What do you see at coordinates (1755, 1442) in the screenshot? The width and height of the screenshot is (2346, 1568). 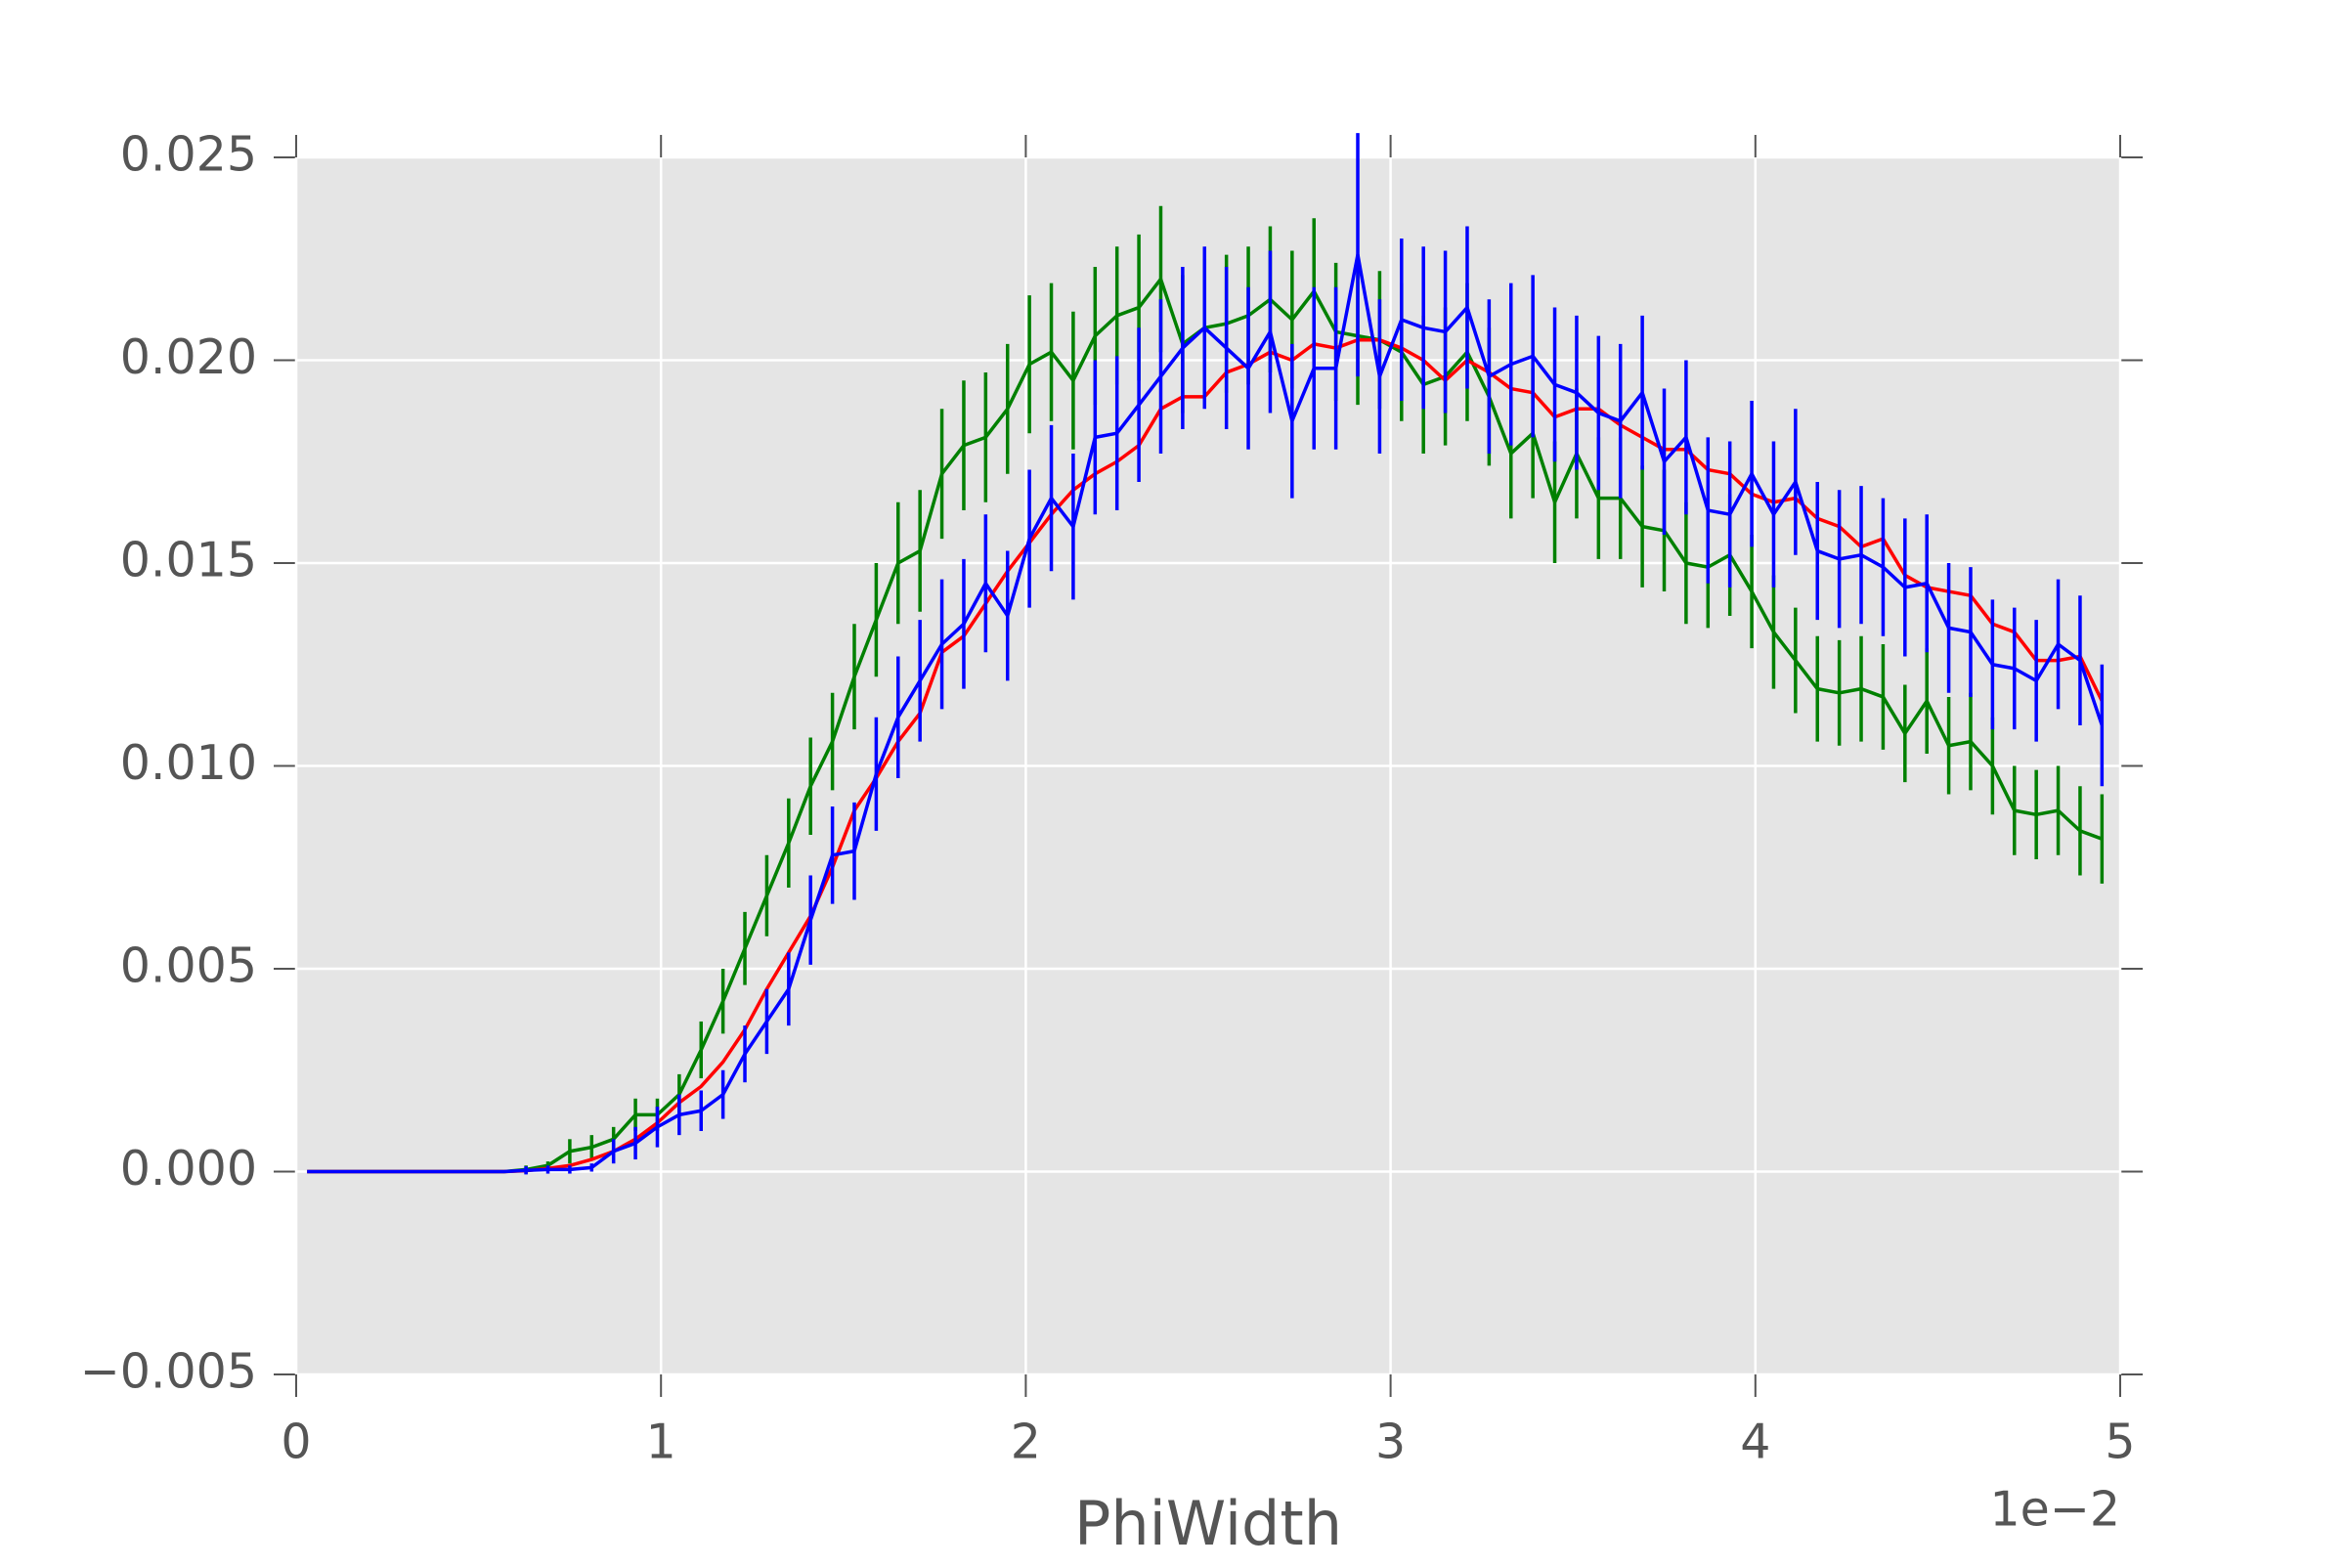 I see `x-tick-label: 4` at bounding box center [1755, 1442].